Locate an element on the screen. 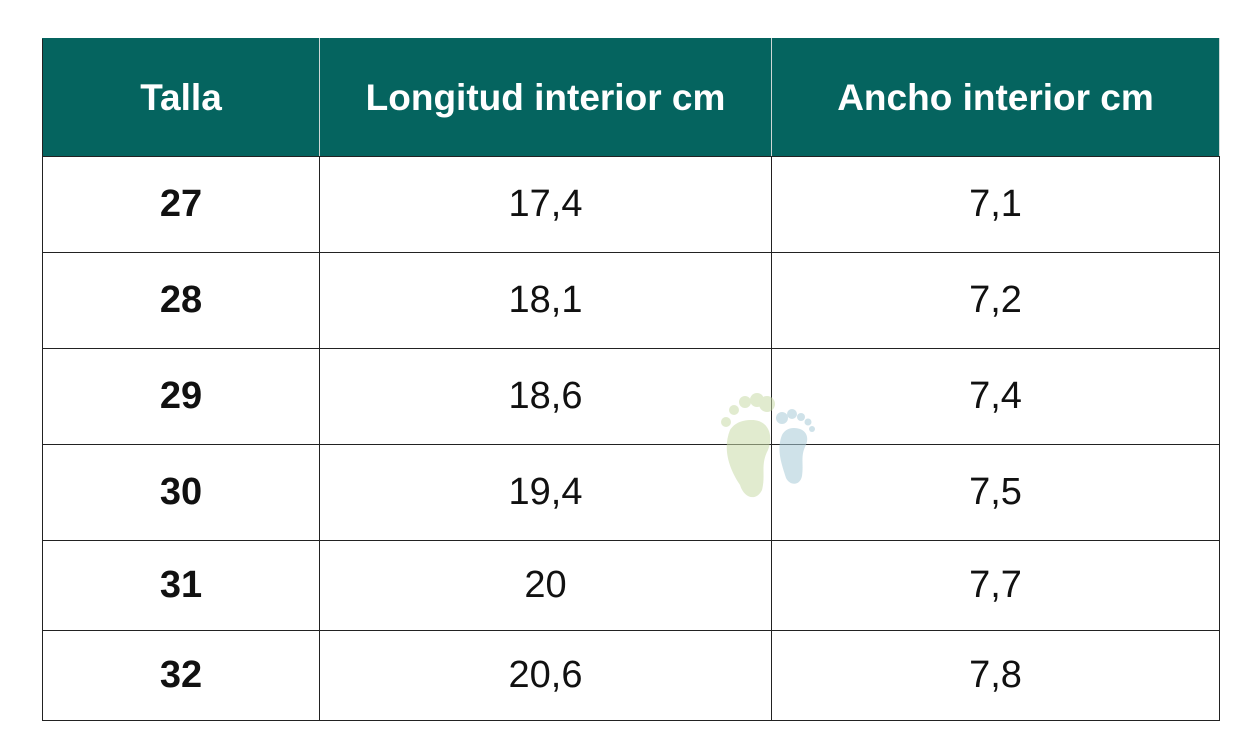 Image resolution: width=1255 pixels, height=749 pixels. table-row: 28 18,1 7,2 is located at coordinates (631, 300).